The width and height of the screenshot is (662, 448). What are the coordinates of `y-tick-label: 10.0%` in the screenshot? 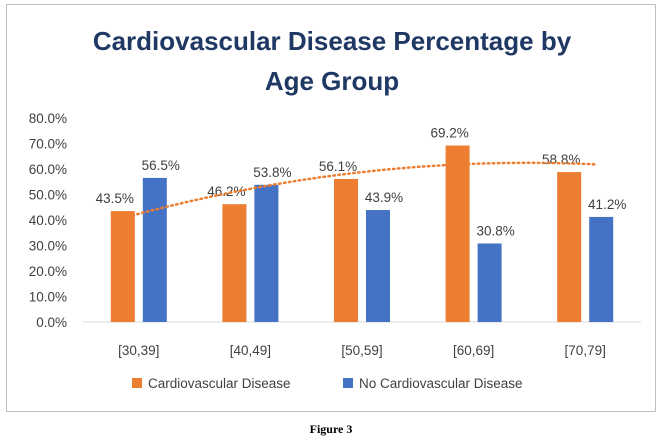 It's located at (48, 297).